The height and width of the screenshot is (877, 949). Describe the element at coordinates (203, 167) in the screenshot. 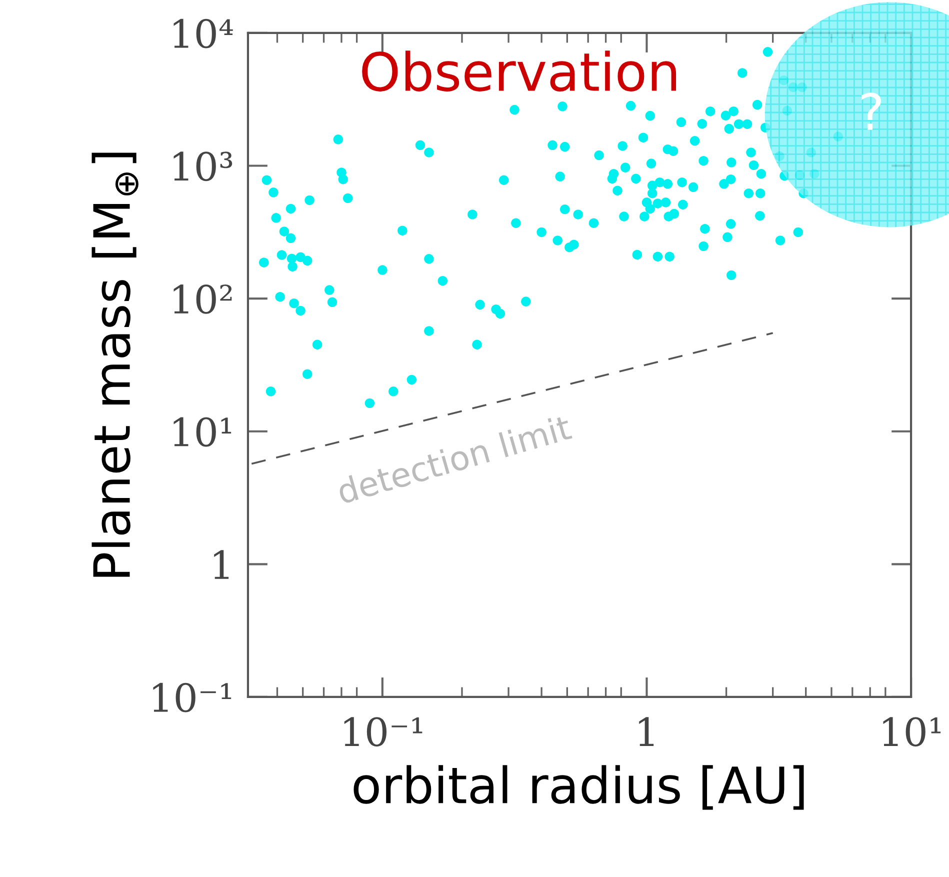

I see `y-tick-label: 10³` at that location.